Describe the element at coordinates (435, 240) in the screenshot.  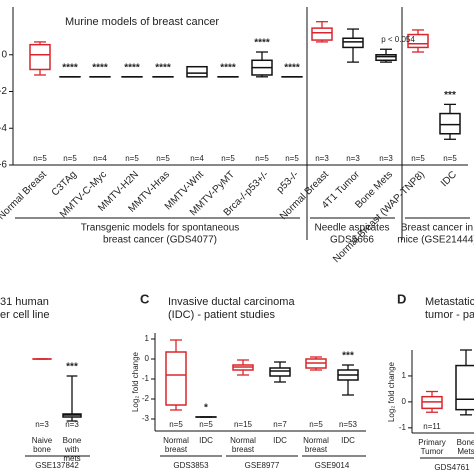
I see `group-label: mice (GSE21444)` at that location.